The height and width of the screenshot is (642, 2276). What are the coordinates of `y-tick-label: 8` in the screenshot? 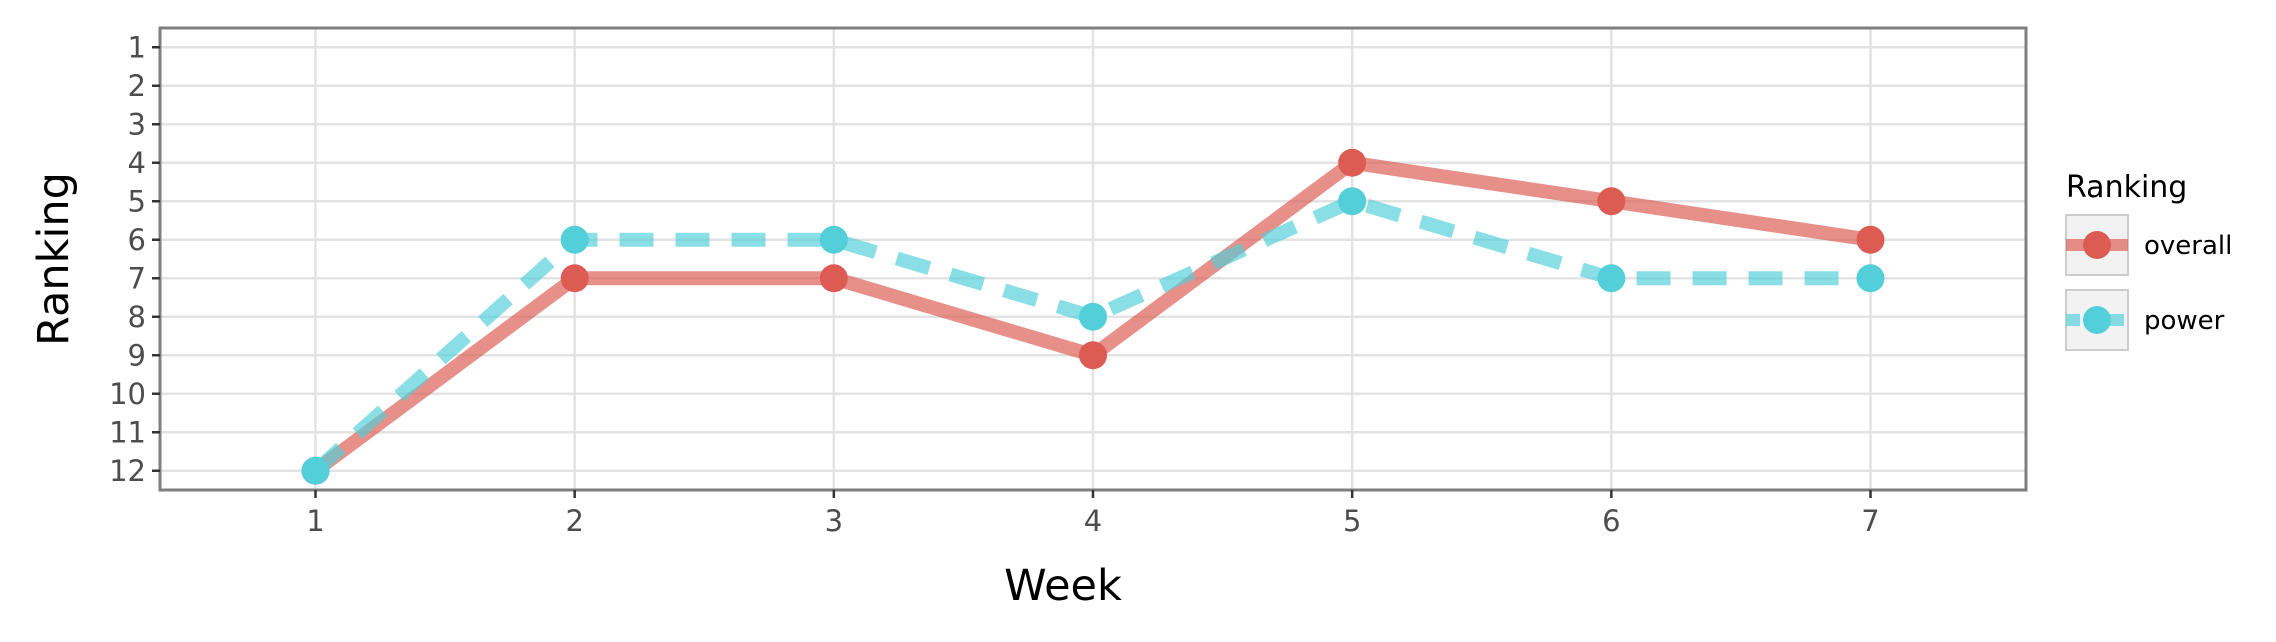 It's located at (137, 317).